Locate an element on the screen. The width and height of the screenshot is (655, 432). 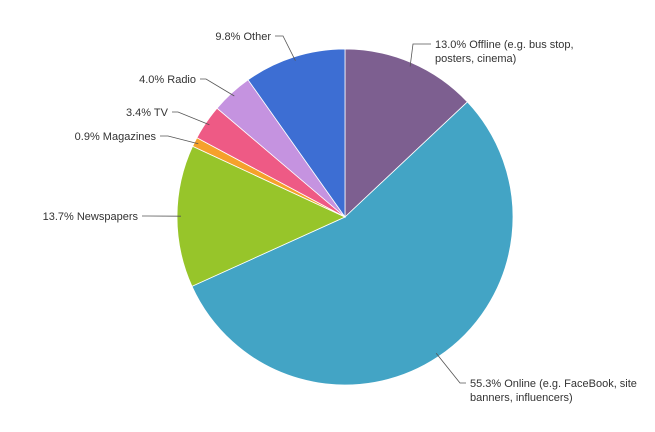
slice-label-line: banners, influencers) is located at coordinates (521, 398).